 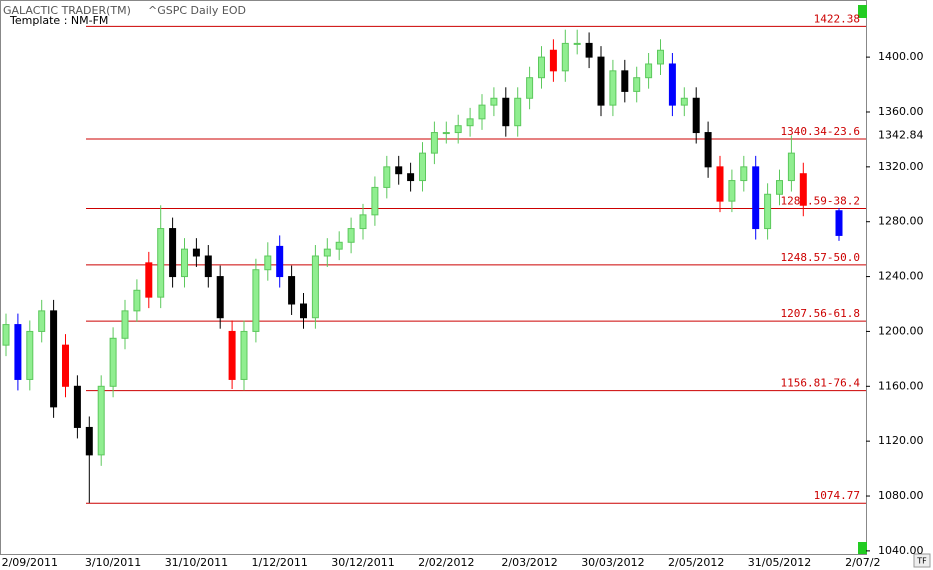 What do you see at coordinates (196, 562) in the screenshot?
I see `x-tick-label: 31/10/2011` at bounding box center [196, 562].